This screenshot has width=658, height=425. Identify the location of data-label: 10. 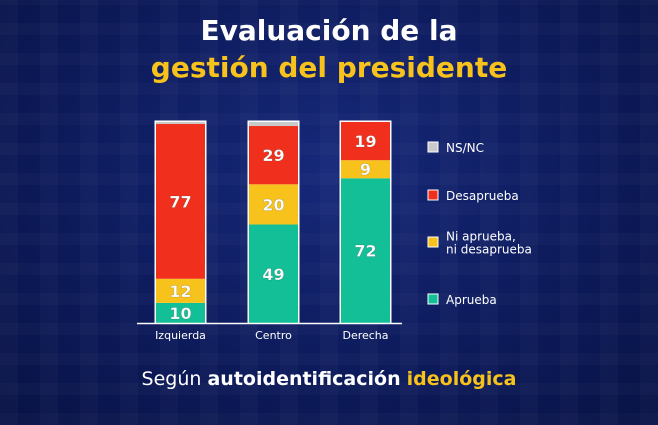
(180, 313).